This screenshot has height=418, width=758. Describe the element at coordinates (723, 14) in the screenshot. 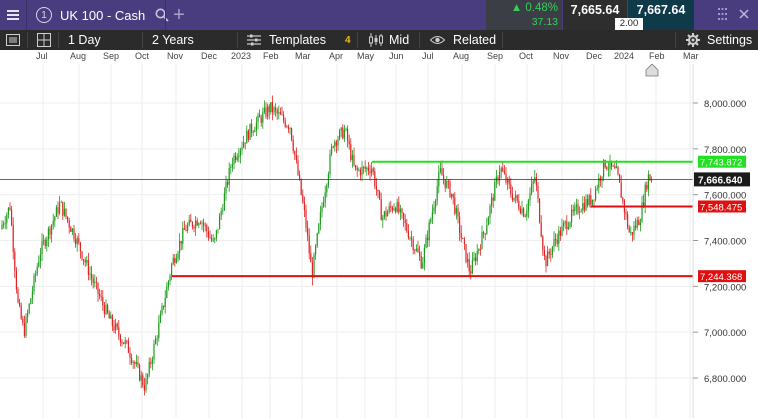

I see `minimize-icon` at that location.